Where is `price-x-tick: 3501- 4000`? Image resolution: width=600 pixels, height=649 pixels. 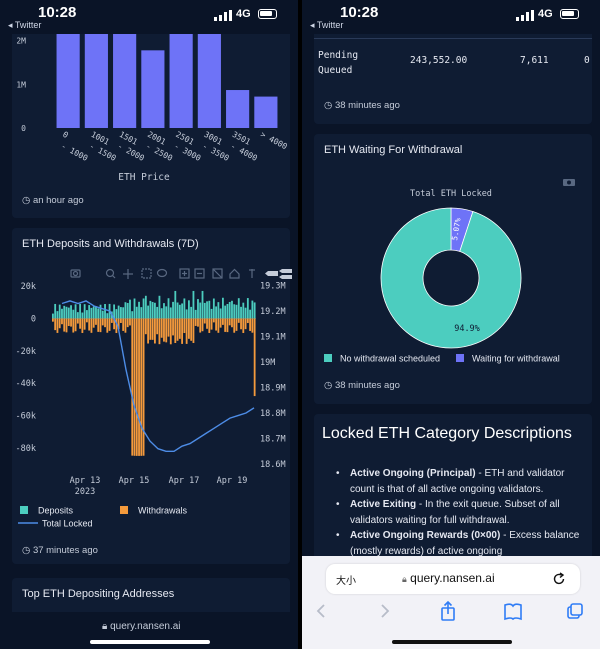
price-x-tick: 3501- 4000 is located at coordinates (244, 146).